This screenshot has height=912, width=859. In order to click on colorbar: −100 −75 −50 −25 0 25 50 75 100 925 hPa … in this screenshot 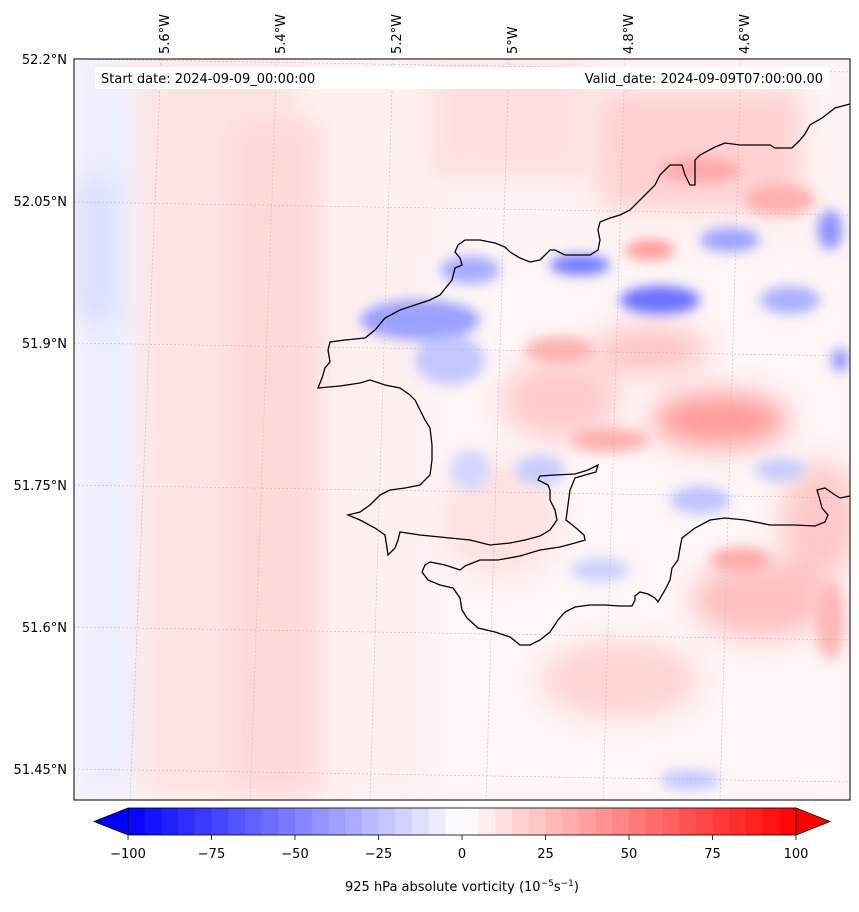, I will do `click(462, 851)`.